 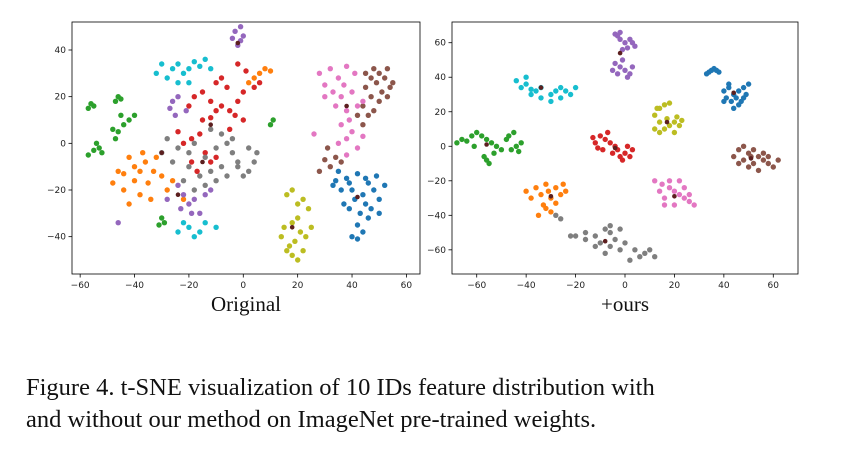 What do you see at coordinates (134, 286) in the screenshot?
I see `x-tick-label: −40` at bounding box center [134, 286].